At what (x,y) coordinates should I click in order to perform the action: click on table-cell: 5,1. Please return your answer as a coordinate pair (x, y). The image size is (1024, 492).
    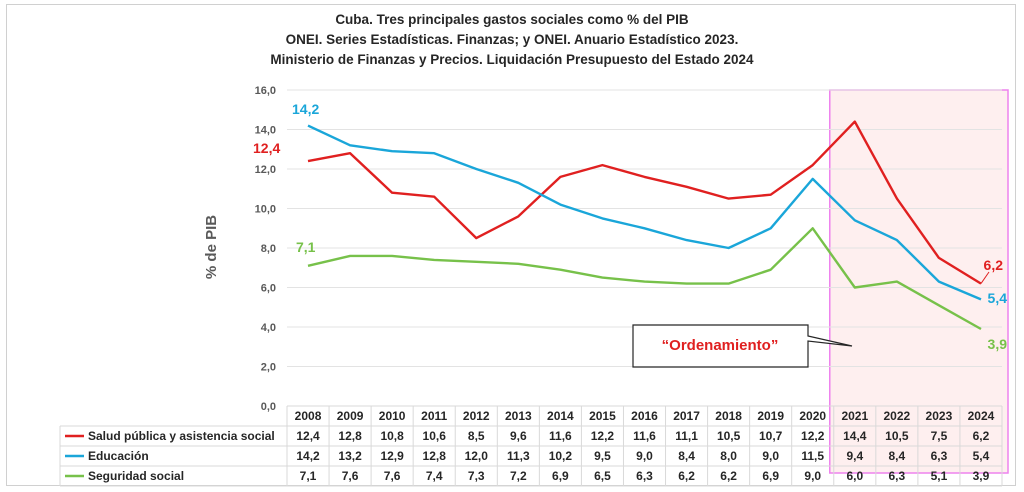
    Looking at the image, I should click on (939, 476).